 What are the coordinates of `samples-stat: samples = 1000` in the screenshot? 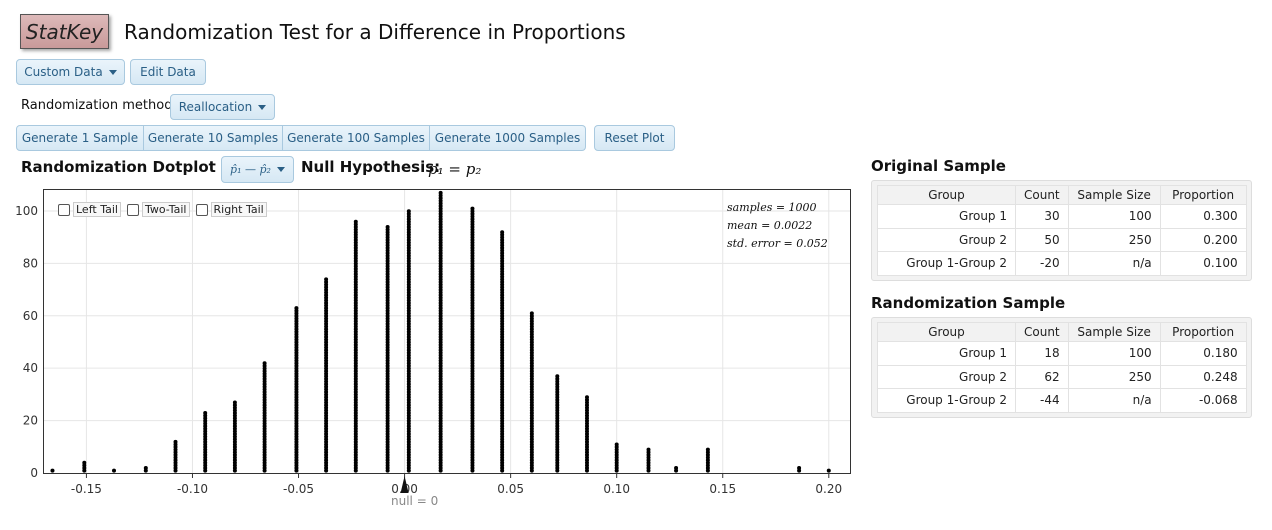 It's located at (772, 207).